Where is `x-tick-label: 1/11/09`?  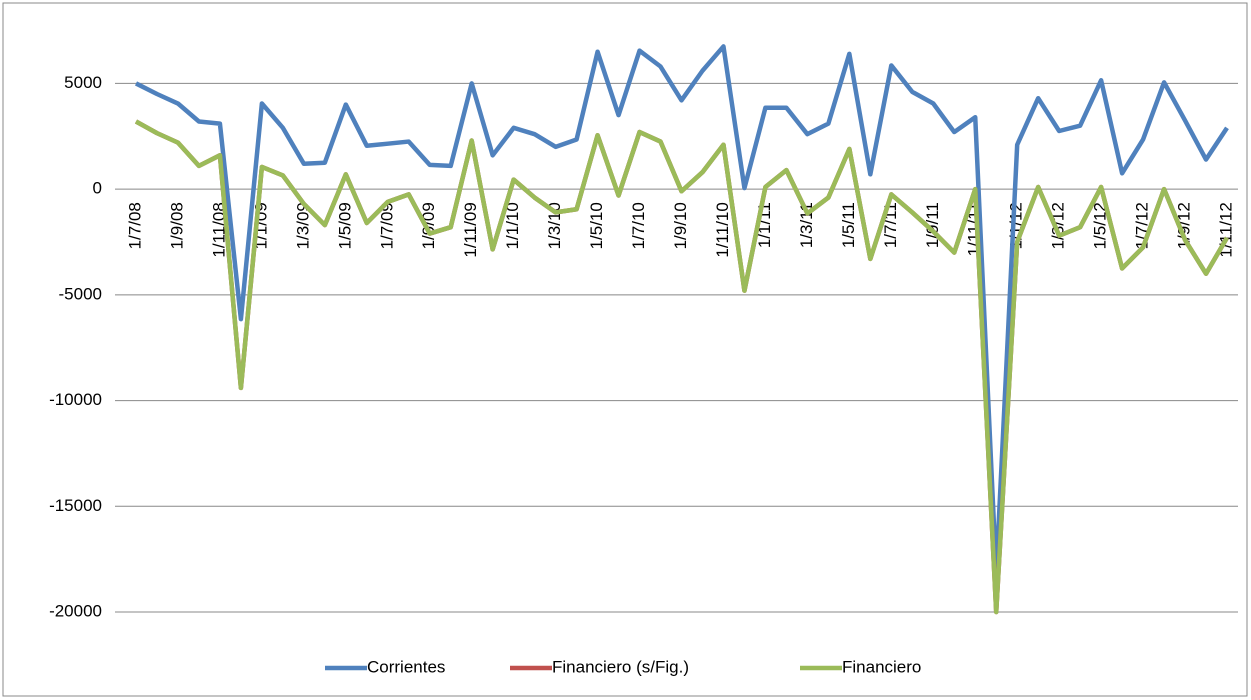 x-tick-label: 1/11/09 is located at coordinates (470, 229).